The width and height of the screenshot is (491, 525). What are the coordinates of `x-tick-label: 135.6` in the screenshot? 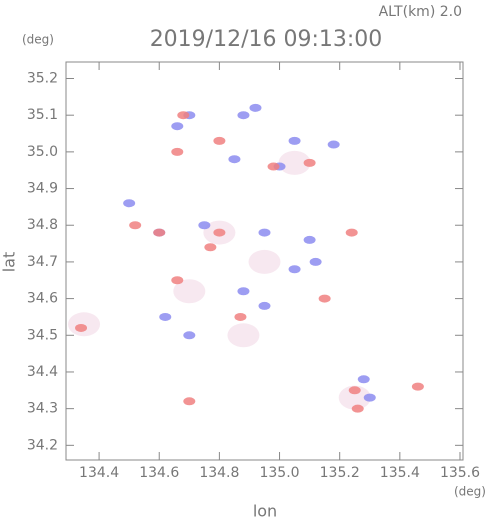 It's located at (460, 473).